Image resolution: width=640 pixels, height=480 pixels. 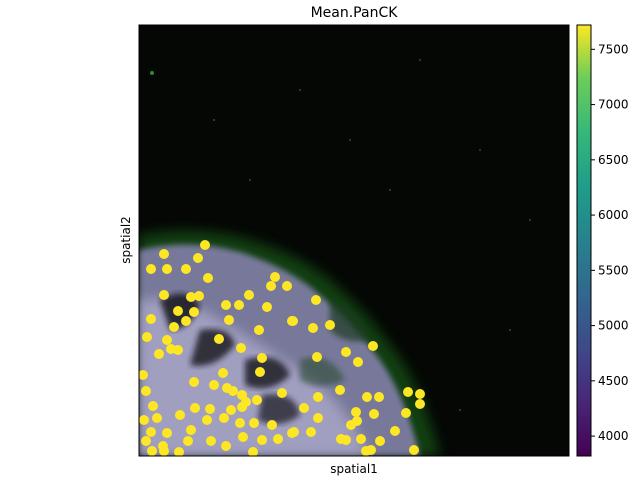 I want to click on colorbar-tick-label: 7500, so click(x=613, y=49).